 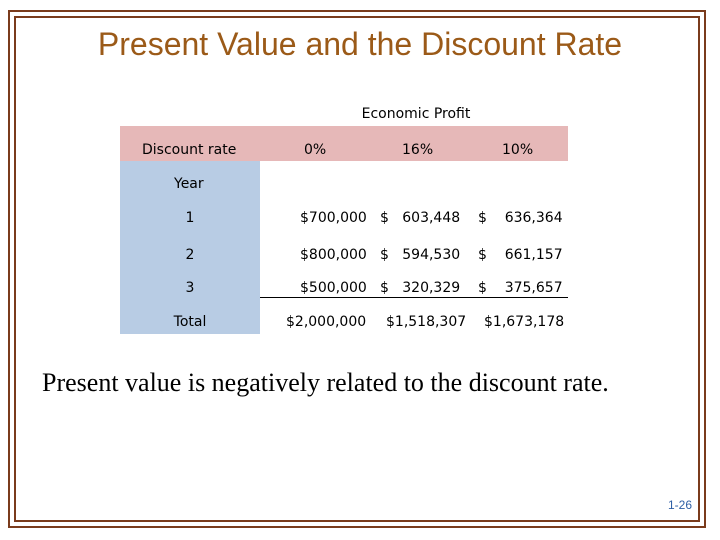 What do you see at coordinates (189, 184) in the screenshot?
I see `year-label: Year` at bounding box center [189, 184].